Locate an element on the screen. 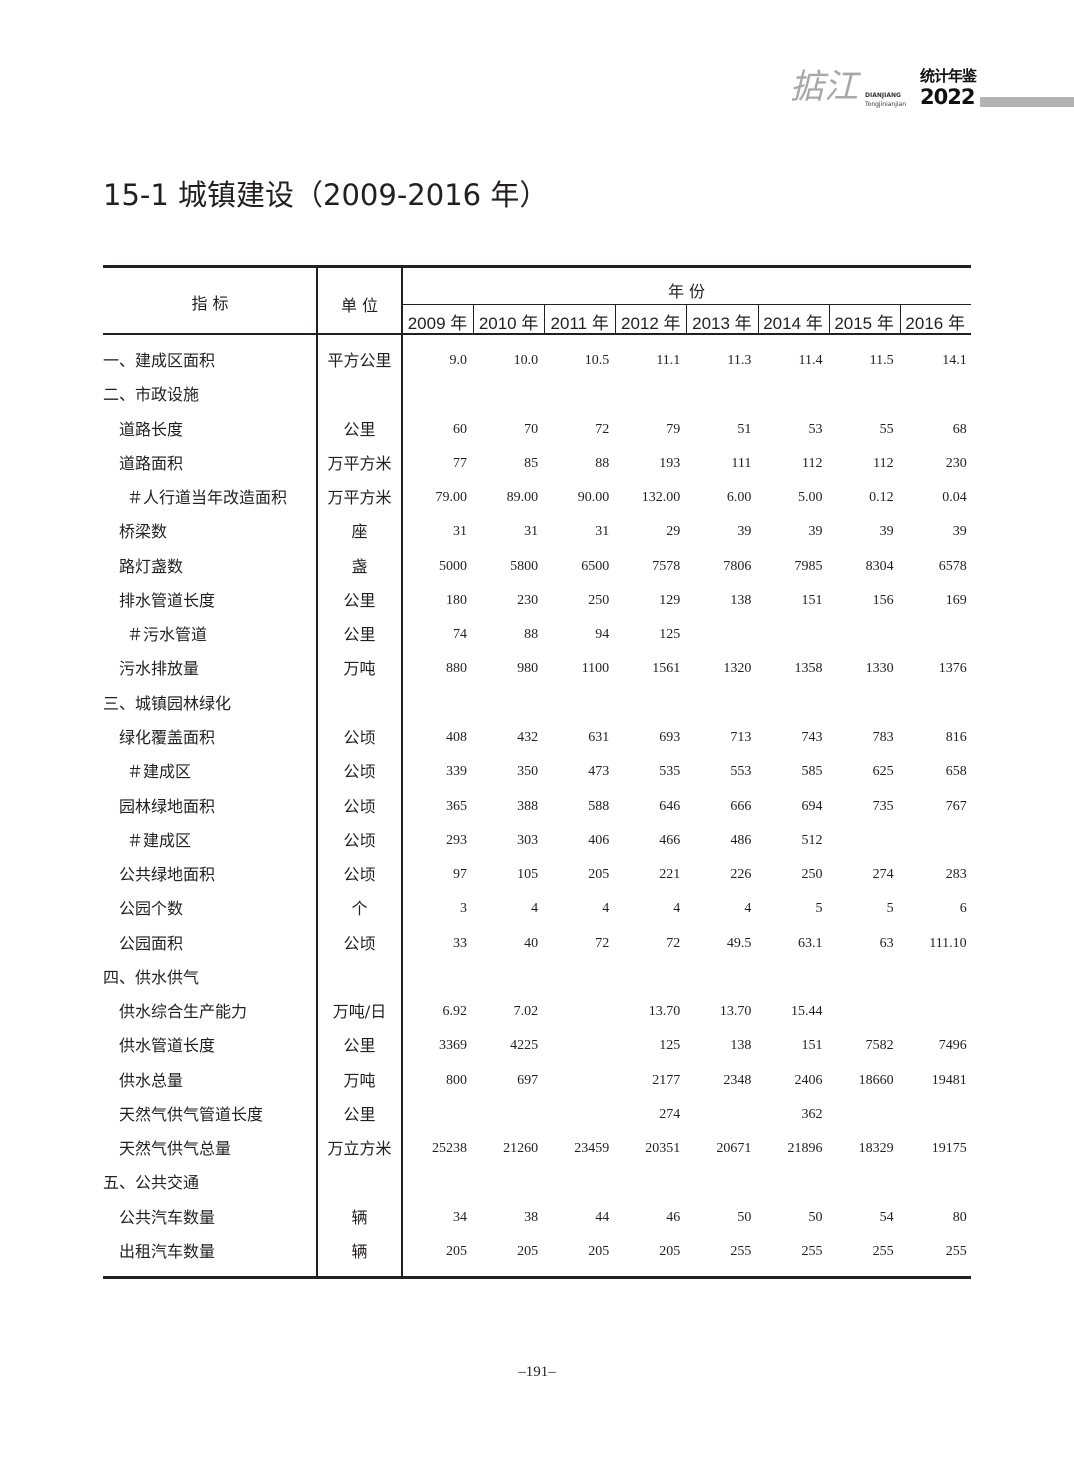 This screenshot has width=1074, height=1458. cell-value: 111.10 is located at coordinates (948, 943).